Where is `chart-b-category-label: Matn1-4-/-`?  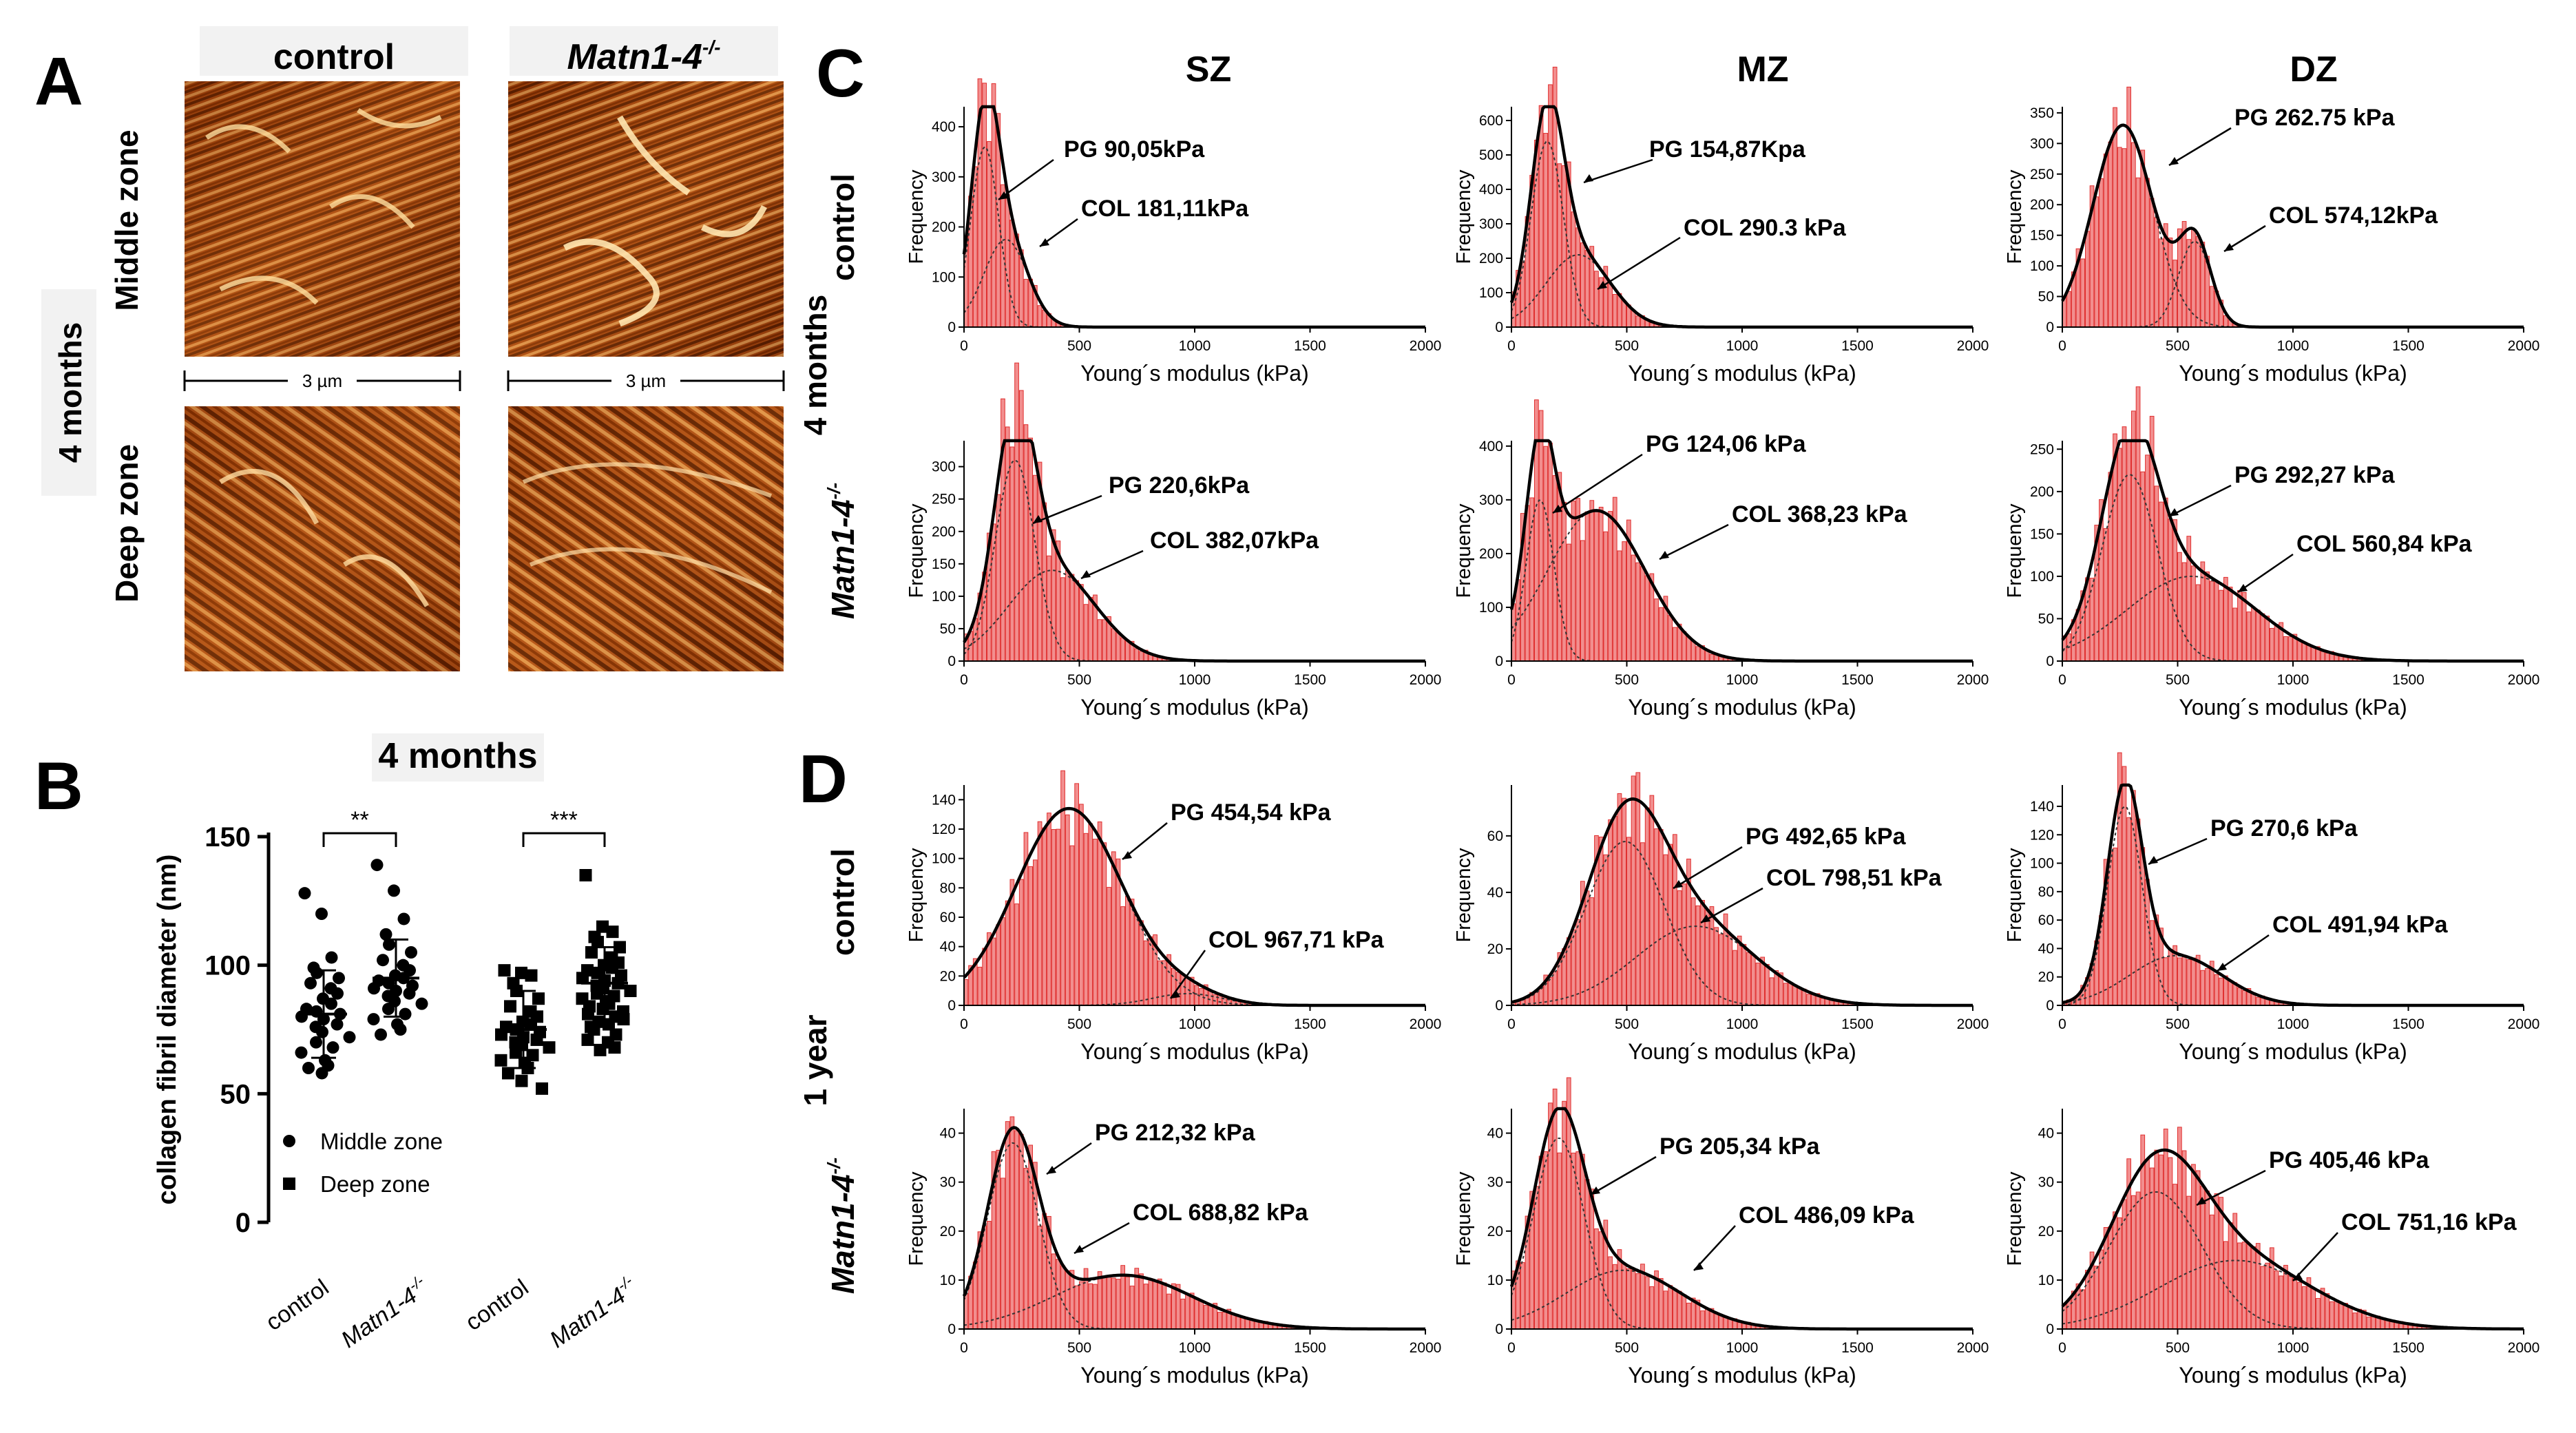 chart-b-category-label: Matn1-4-/- is located at coordinates (592, 1312).